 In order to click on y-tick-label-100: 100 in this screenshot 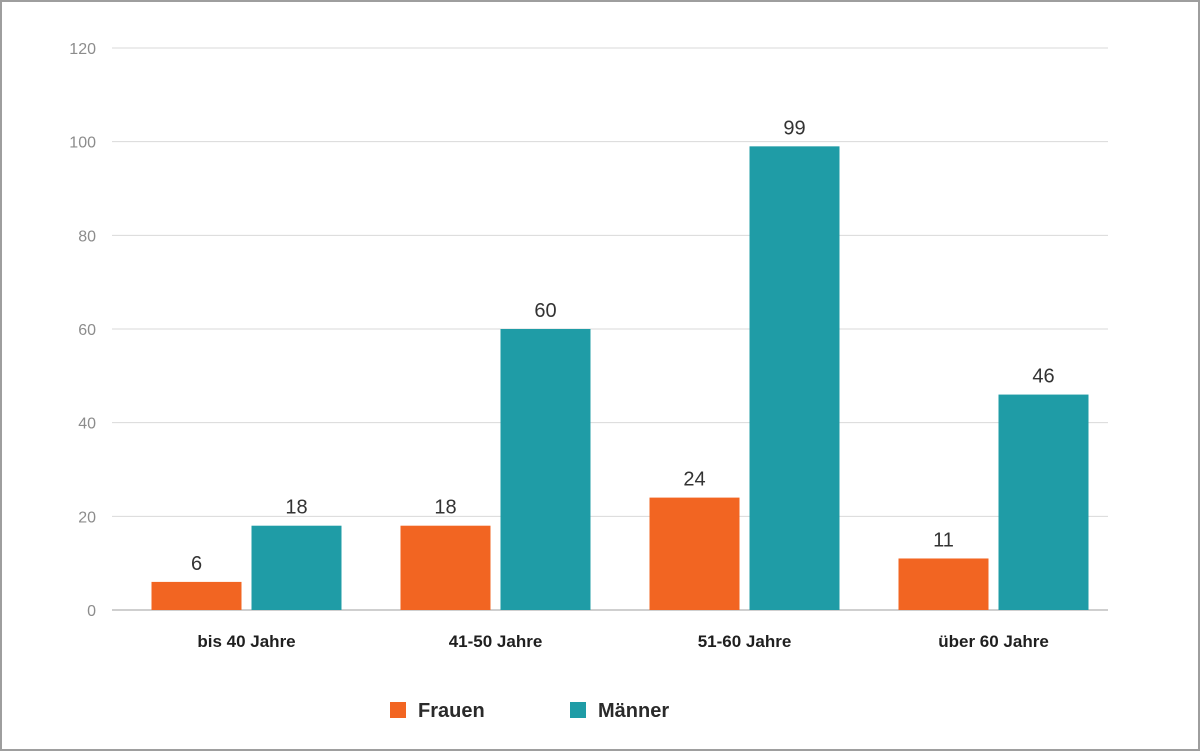, I will do `click(82, 143)`.